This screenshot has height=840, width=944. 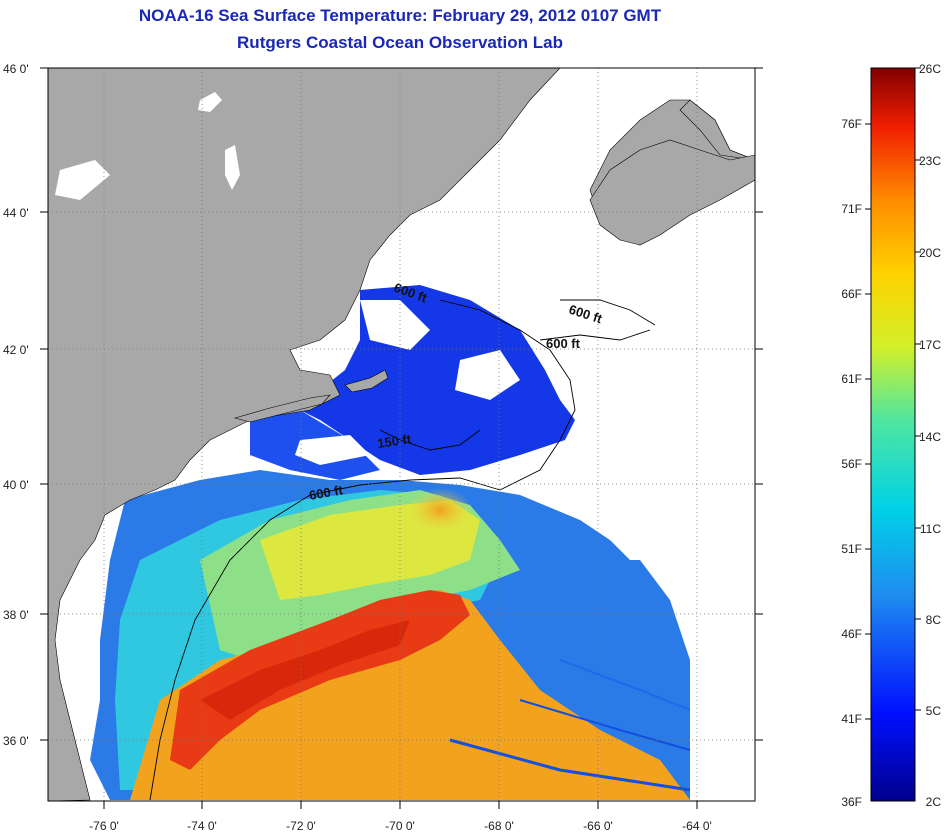 I want to click on colorbar, so click(x=893, y=434).